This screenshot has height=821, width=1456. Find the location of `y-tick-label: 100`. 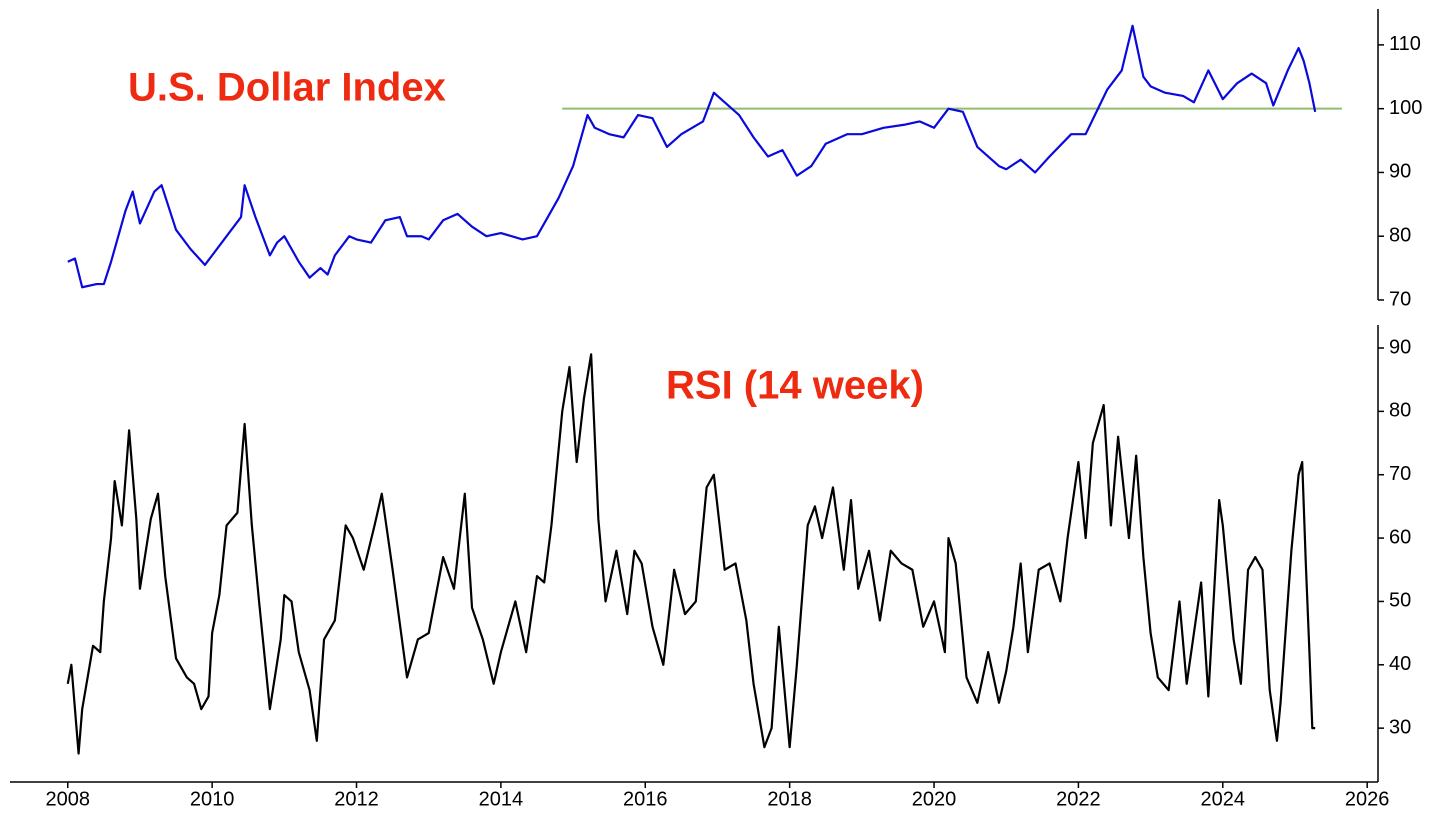

y-tick-label: 100 is located at coordinates (1405, 108).